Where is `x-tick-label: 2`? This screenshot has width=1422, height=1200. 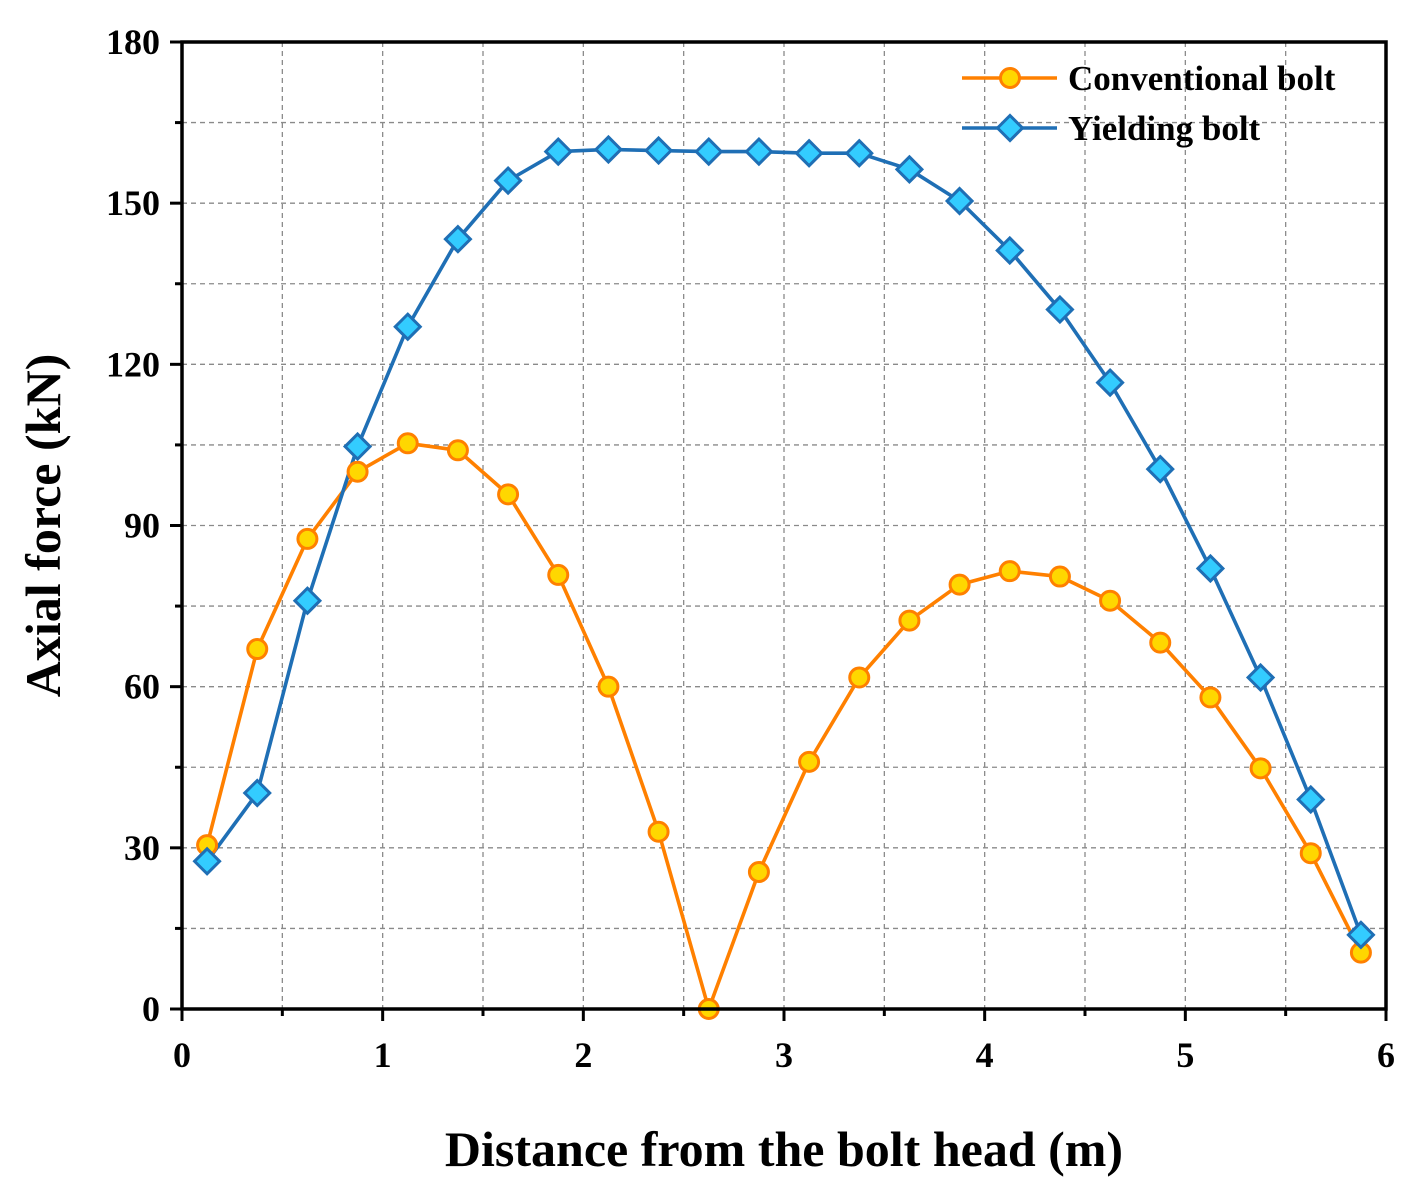
x-tick-label: 2 is located at coordinates (583, 1055).